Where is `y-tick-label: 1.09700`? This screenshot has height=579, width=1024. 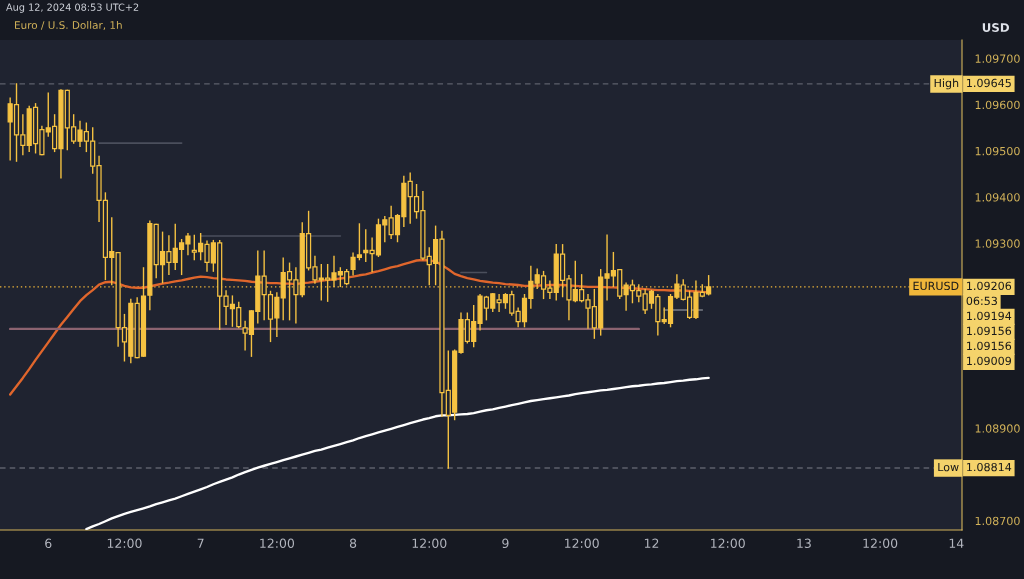
y-tick-label: 1.09700 is located at coordinates (997, 58).